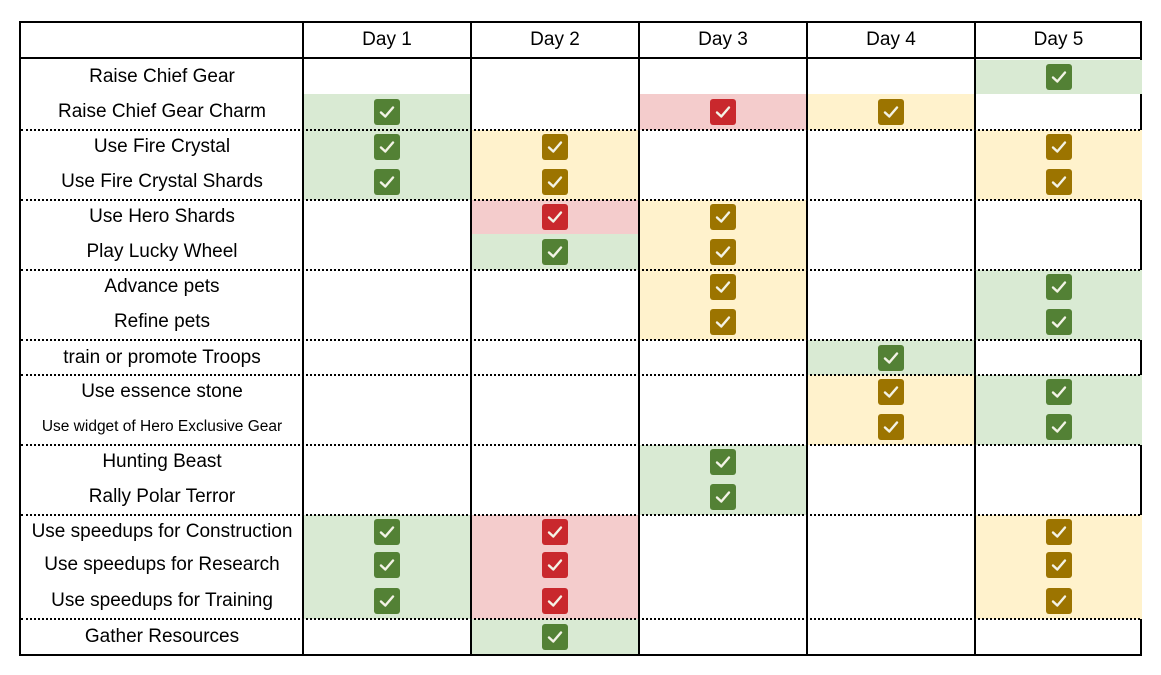 The width and height of the screenshot is (1161, 675). I want to click on task-label: Play Lucky Wheel, so click(162, 251).